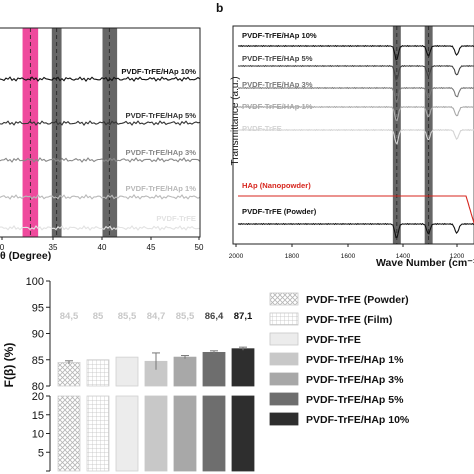 Image resolution: width=474 pixels, height=474 pixels. What do you see at coordinates (358, 420) in the screenshot?
I see `panel-c-legend-label-6: PVDF-TrFE/HAp 10%` at bounding box center [358, 420].